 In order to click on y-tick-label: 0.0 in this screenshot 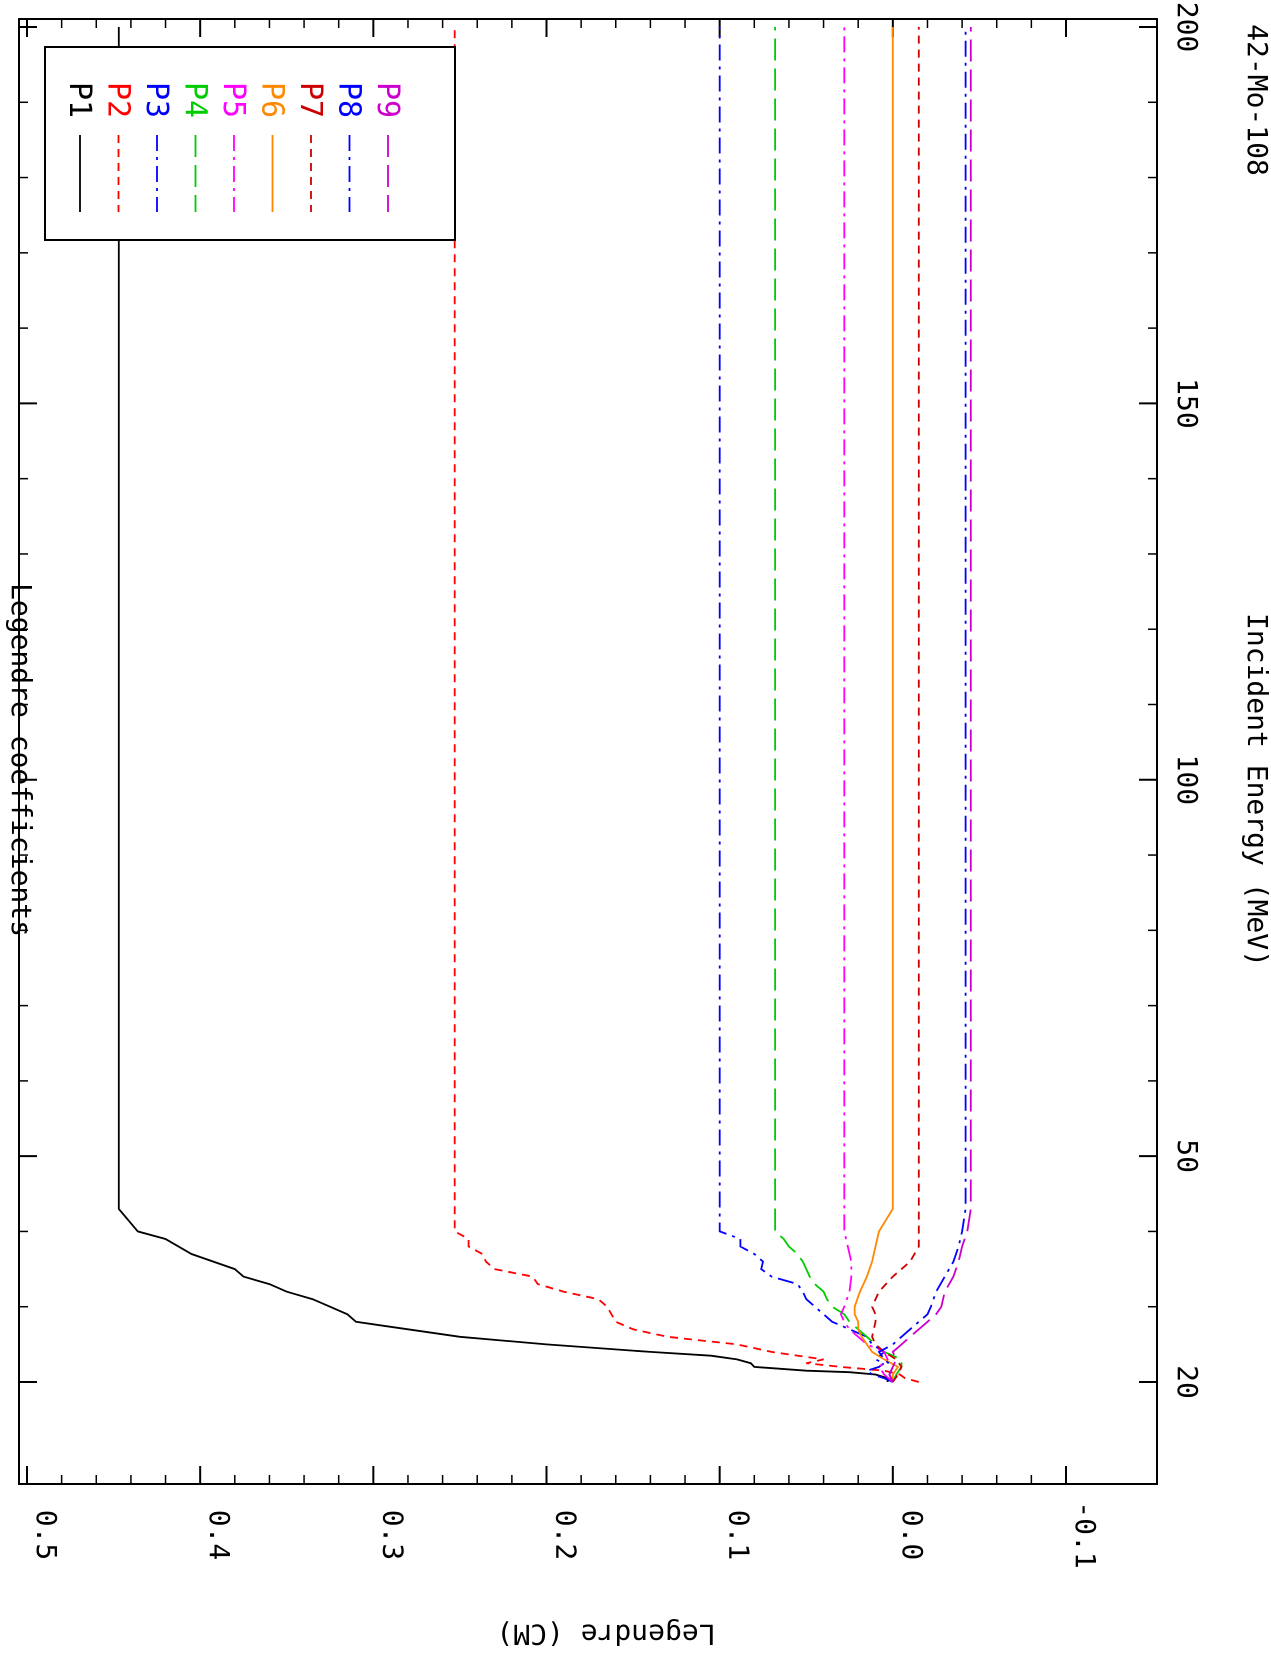, I will do `click(912, 1535)`.